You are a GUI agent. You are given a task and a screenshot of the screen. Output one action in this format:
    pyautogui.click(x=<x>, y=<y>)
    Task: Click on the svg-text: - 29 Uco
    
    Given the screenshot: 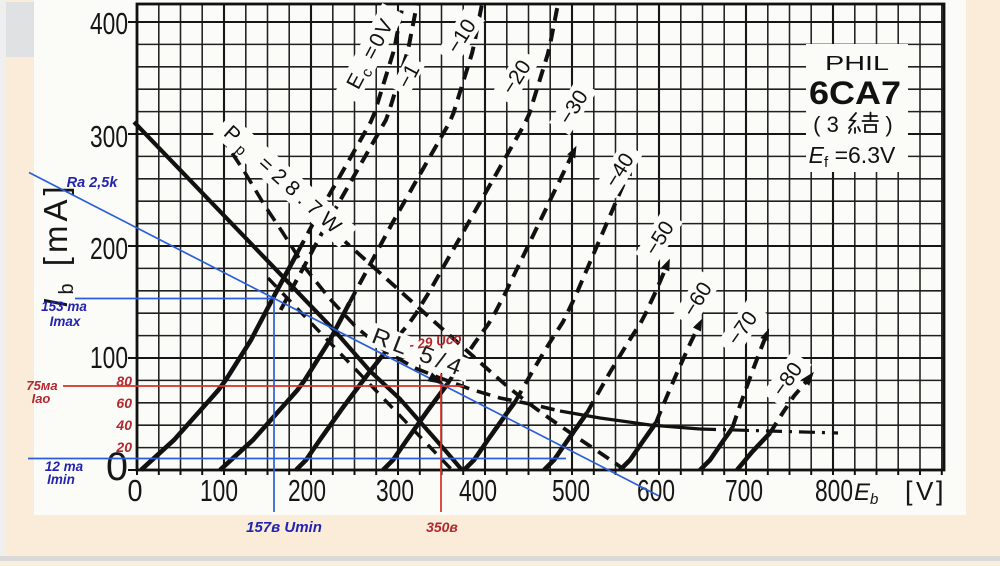 What is the action you would take?
    pyautogui.click(x=435, y=341)
    